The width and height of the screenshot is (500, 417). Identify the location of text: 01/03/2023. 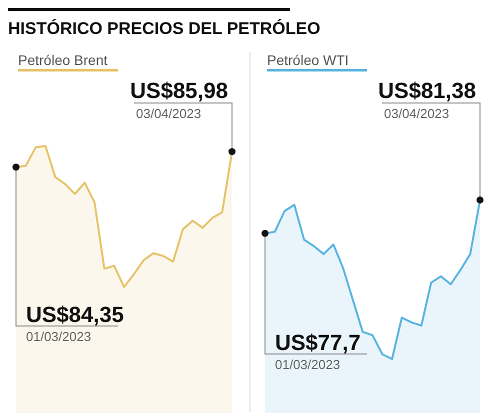
(59, 336).